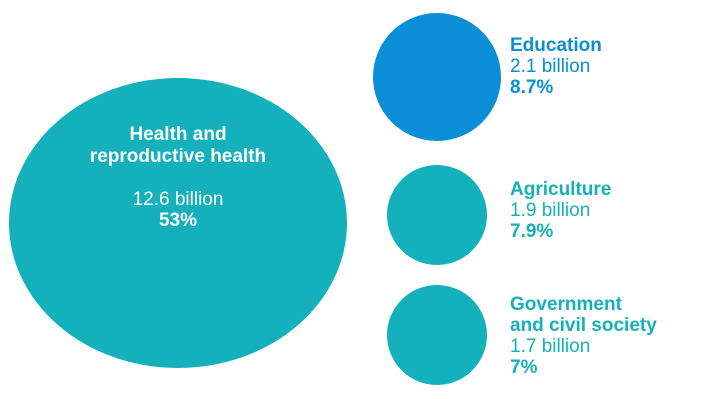 The image size is (709, 399). What do you see at coordinates (561, 189) in the screenshot?
I see `agriculture-category-label: Agriculture` at bounding box center [561, 189].